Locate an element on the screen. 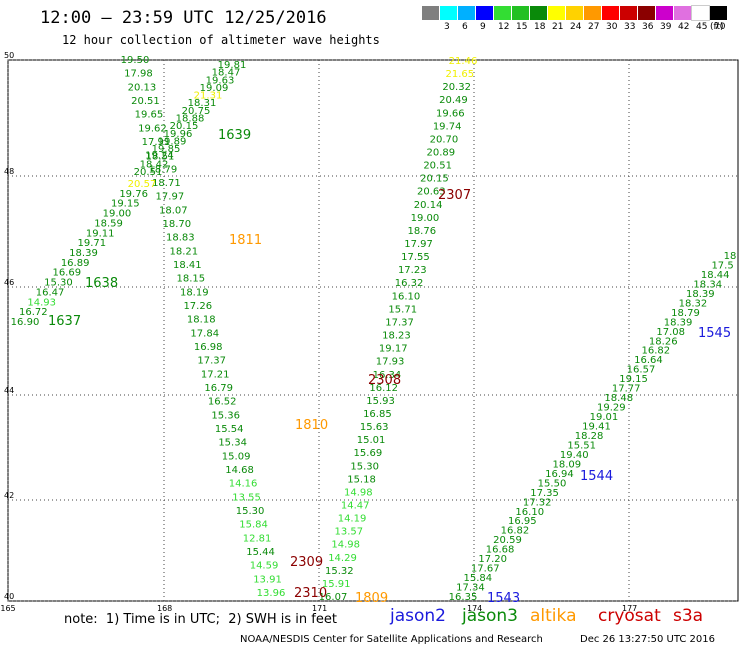 Image resolution: width=740 pixels, height=650 pixels. wave-height-value: 18.41 is located at coordinates (187, 265).